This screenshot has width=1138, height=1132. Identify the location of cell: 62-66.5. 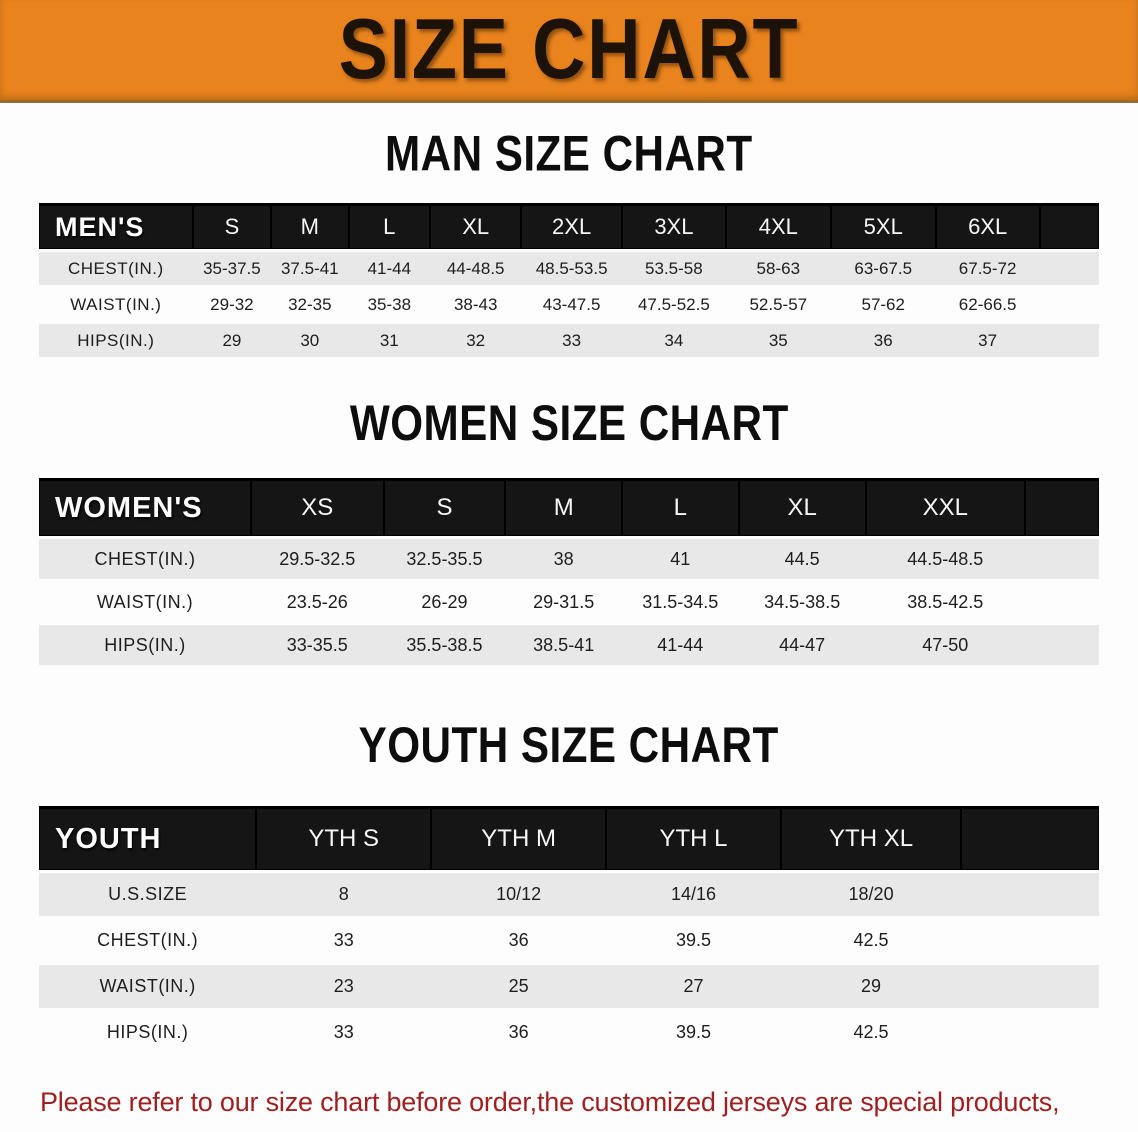
(987, 305).